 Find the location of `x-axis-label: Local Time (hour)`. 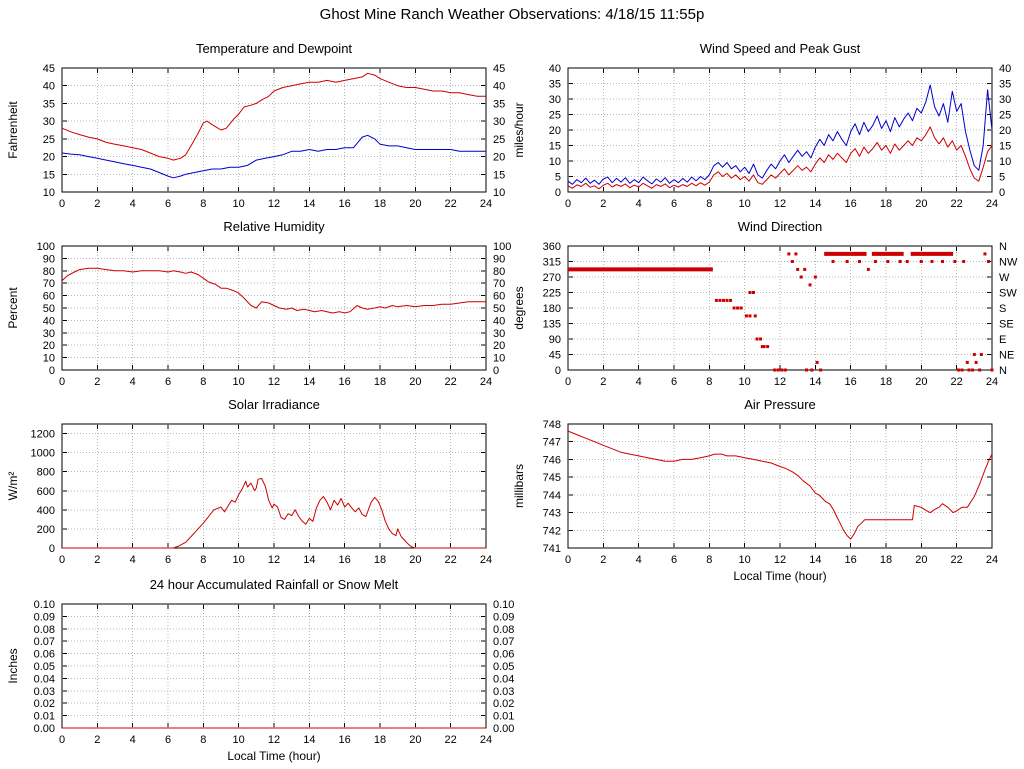

x-axis-label: Local Time (hour) is located at coordinates (779, 576).